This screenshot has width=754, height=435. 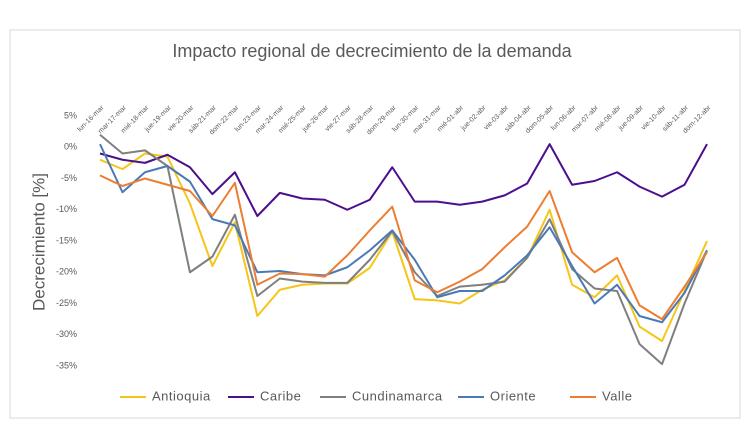 I want to click on y-tick-label: 5%, so click(x=70, y=115).